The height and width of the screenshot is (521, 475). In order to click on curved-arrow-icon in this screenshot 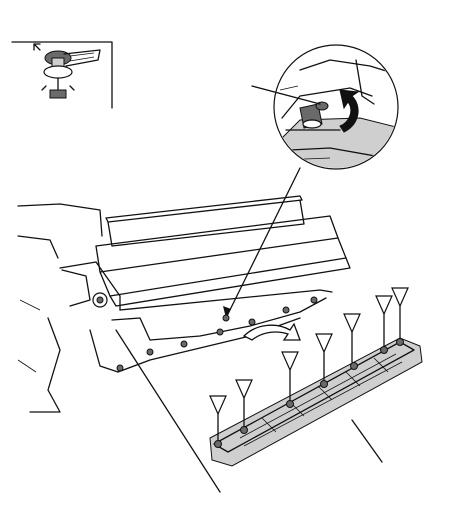, I will do `click(349, 111)`.